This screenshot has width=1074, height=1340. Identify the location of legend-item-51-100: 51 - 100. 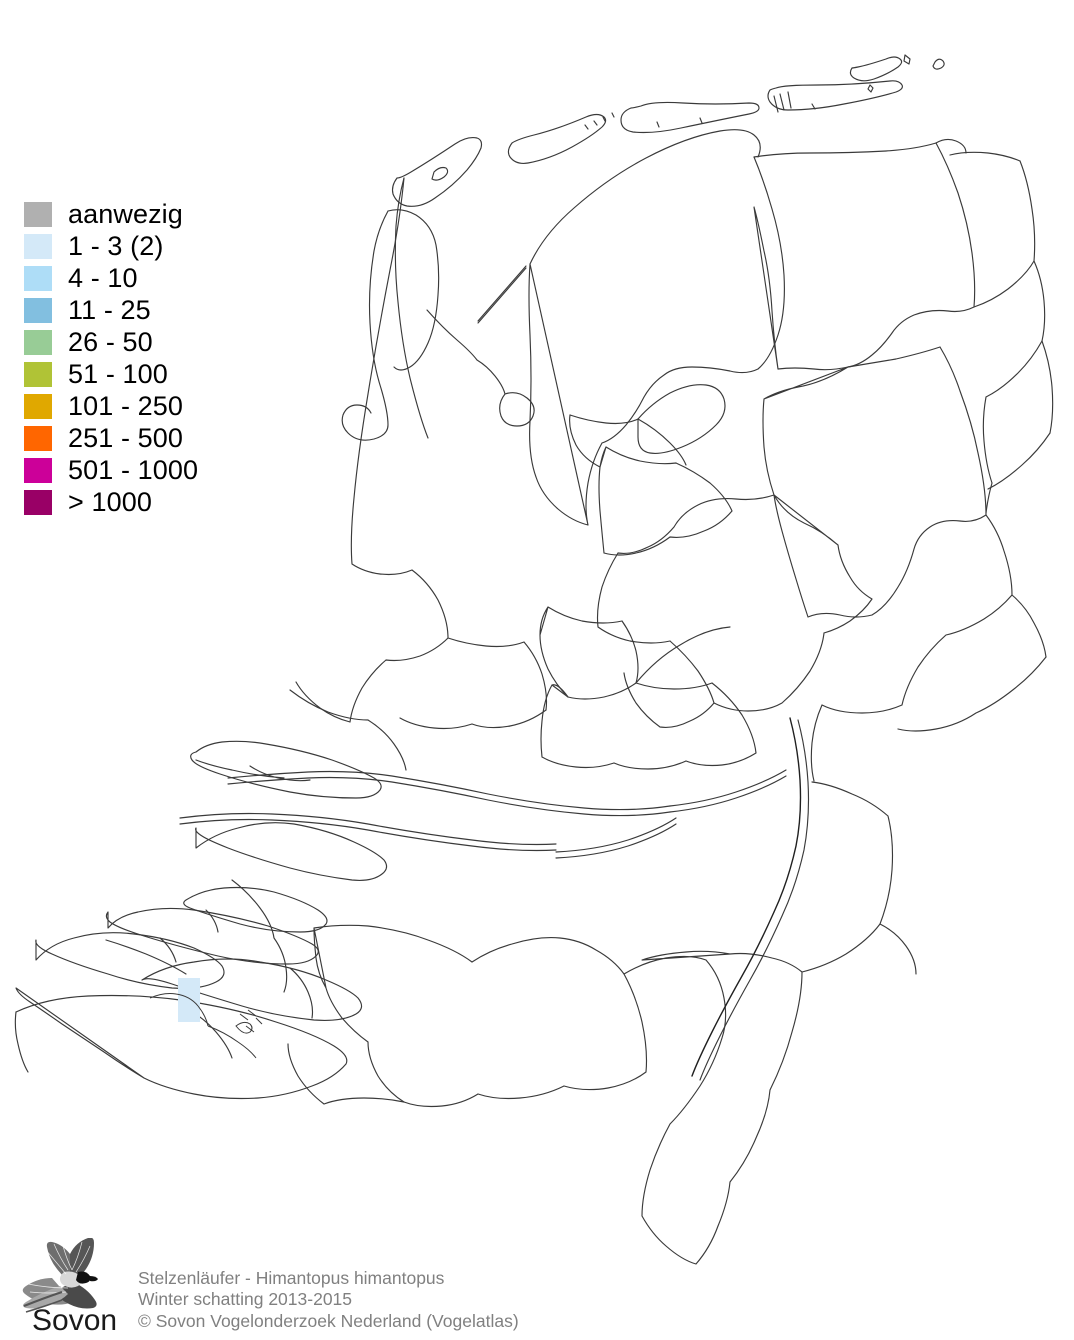
(111, 374).